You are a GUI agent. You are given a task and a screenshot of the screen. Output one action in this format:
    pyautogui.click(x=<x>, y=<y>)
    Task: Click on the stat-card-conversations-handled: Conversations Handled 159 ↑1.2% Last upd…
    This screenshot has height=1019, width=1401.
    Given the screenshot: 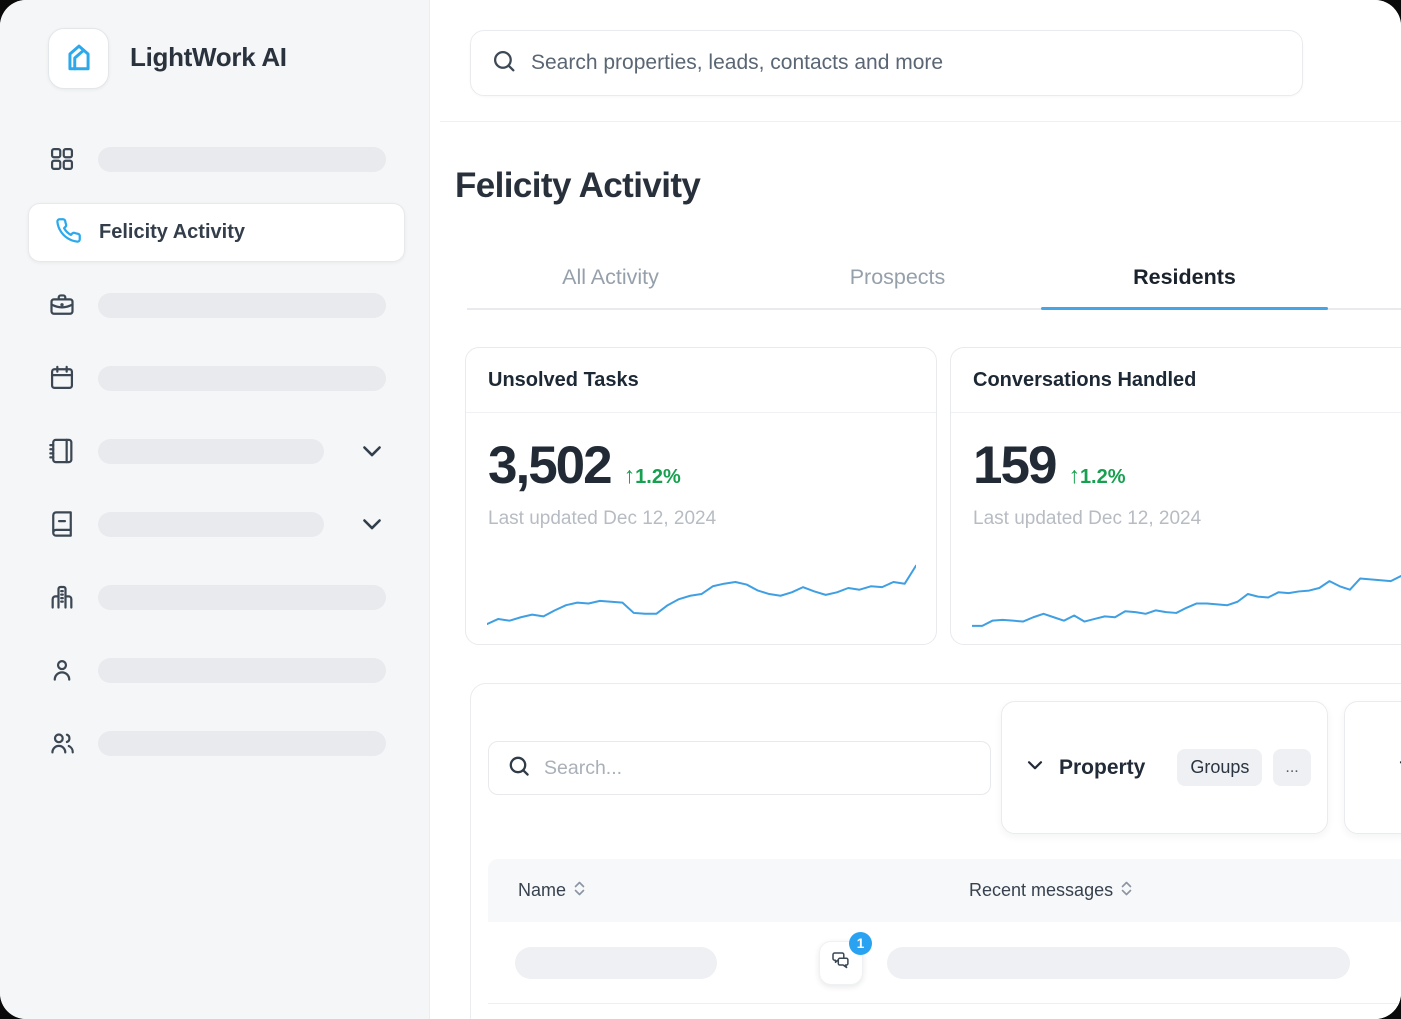 What is the action you would take?
    pyautogui.click(x=1175, y=496)
    